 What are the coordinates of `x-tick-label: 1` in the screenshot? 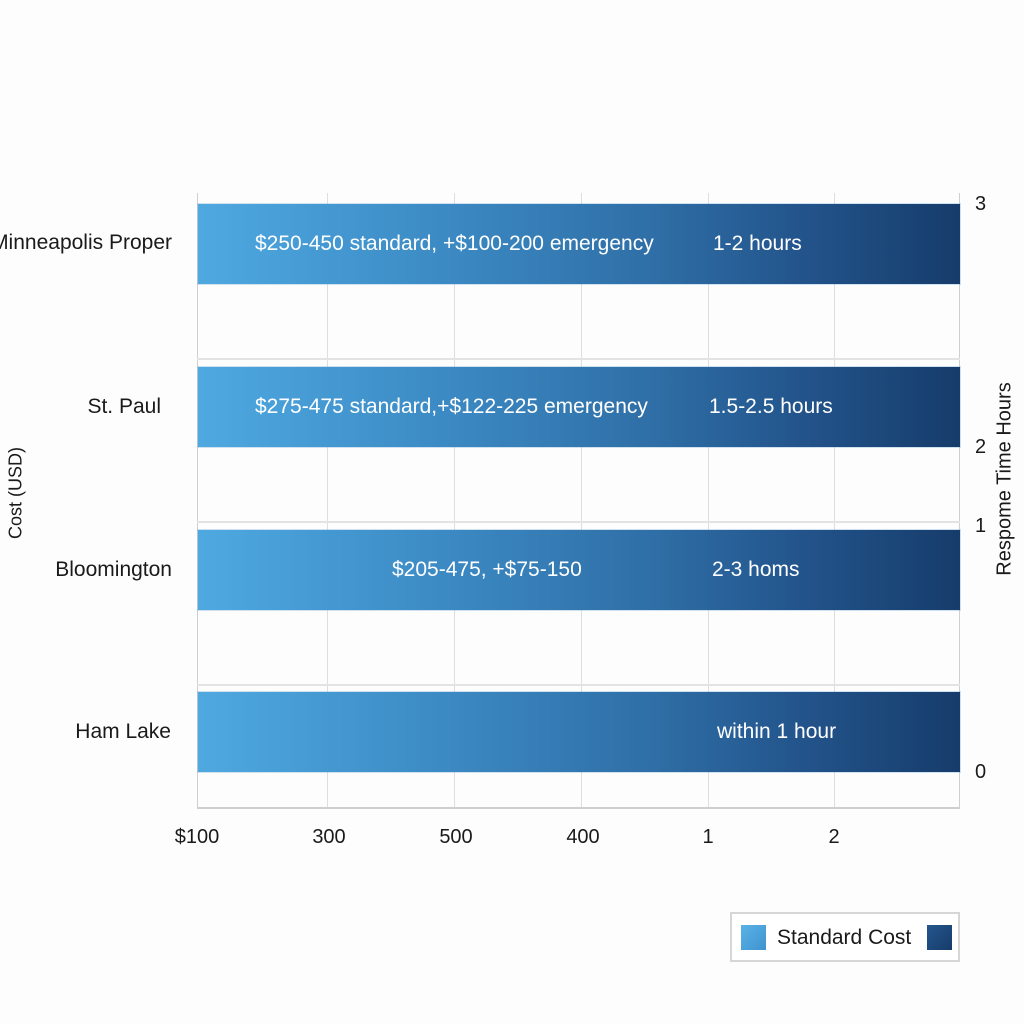 It's located at (708, 837).